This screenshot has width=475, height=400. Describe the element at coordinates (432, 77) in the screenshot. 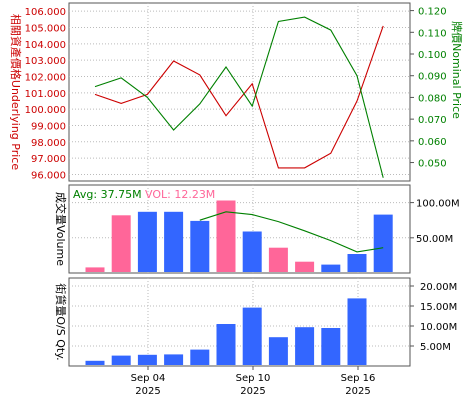

I see `price-right-tick-label: 0.090` at that location.